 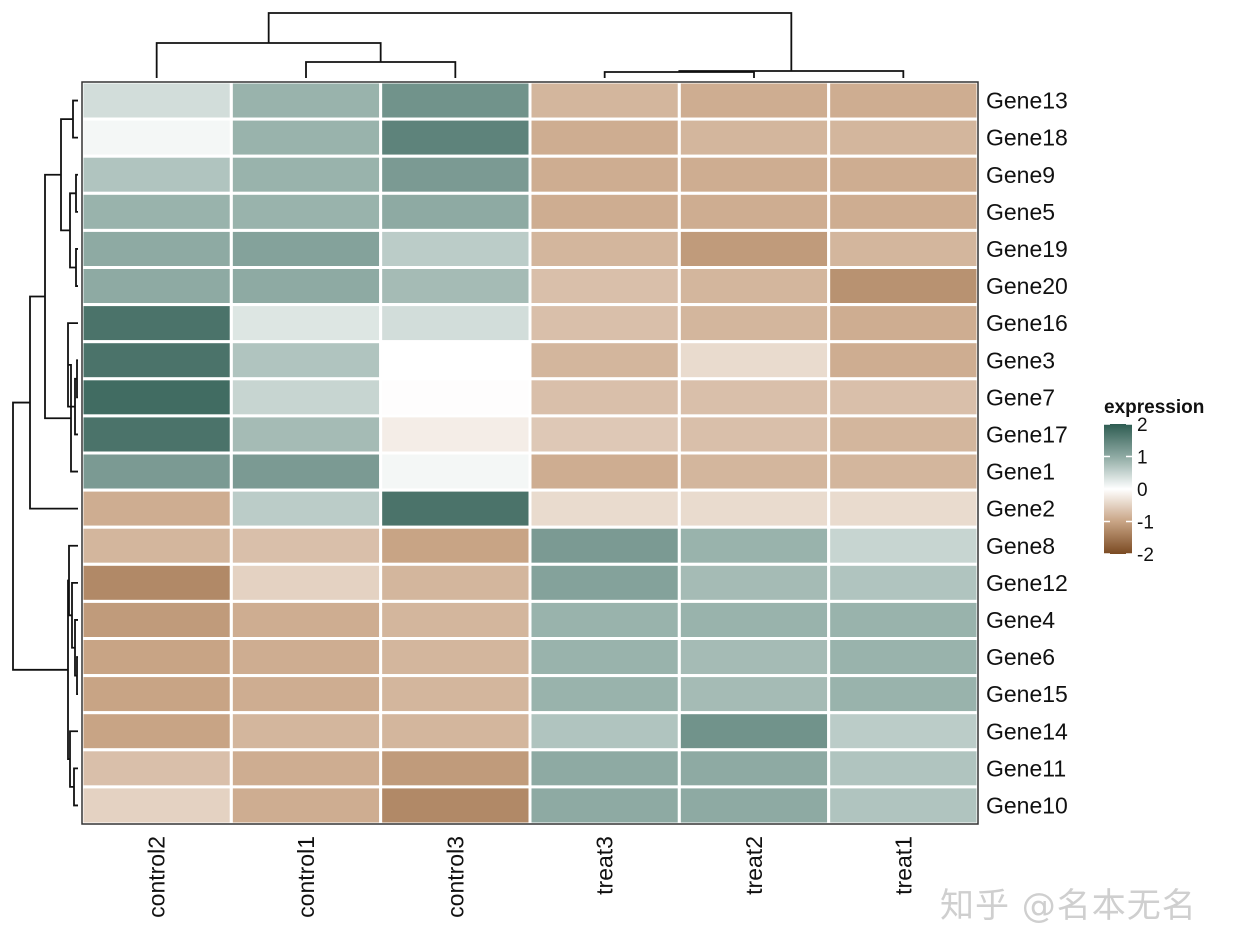 What do you see at coordinates (1020, 212) in the screenshot?
I see `row-label: Gene5` at bounding box center [1020, 212].